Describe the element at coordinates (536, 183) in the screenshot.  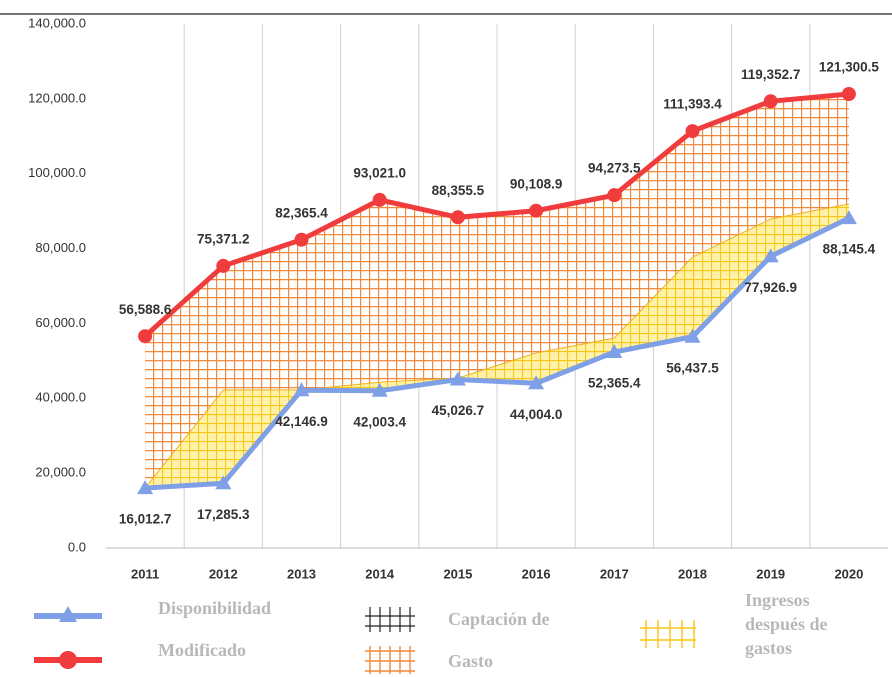
I see `data-label: 90,108.9` at that location.